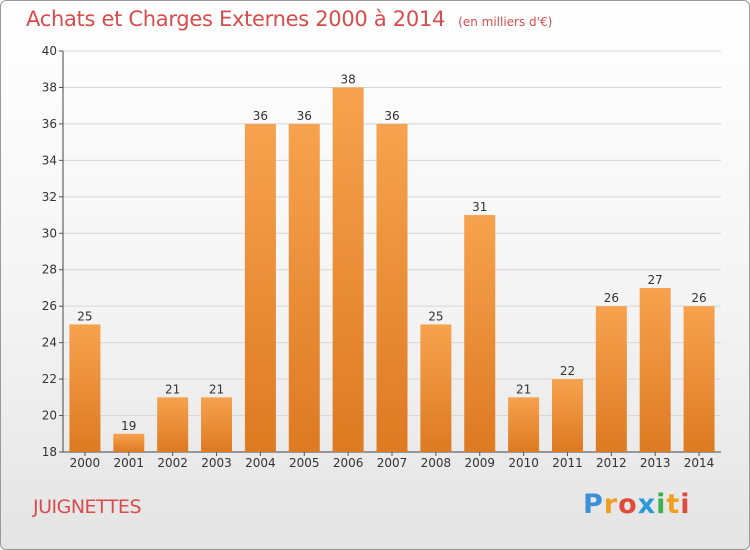 Image resolution: width=750 pixels, height=550 pixels. Describe the element at coordinates (567, 371) in the screenshot. I see `data-label: 22` at that location.